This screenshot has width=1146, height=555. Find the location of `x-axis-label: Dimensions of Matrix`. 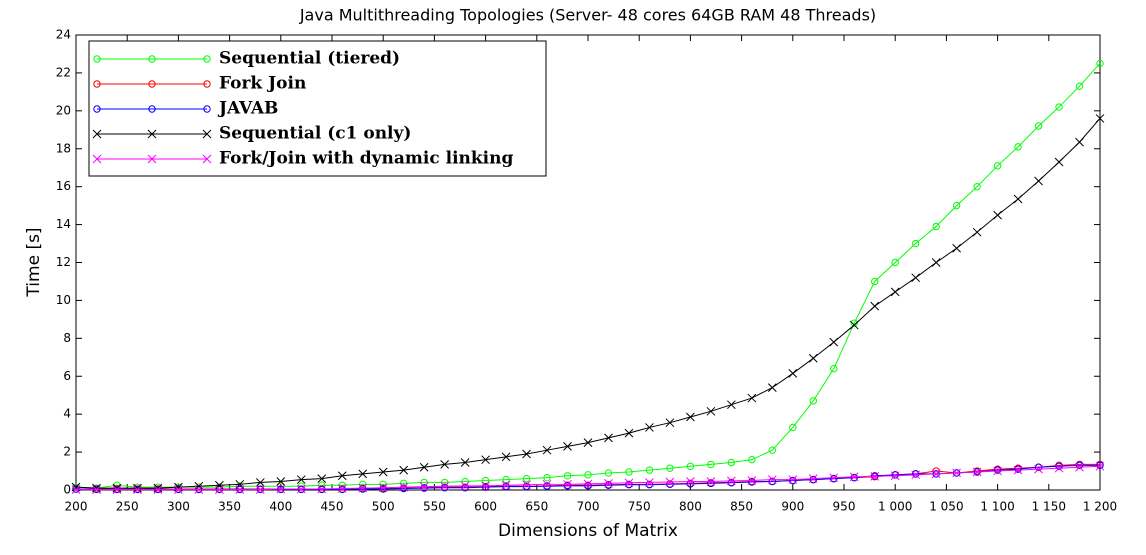

x-axis-label: Dimensions of Matrix is located at coordinates (588, 531).